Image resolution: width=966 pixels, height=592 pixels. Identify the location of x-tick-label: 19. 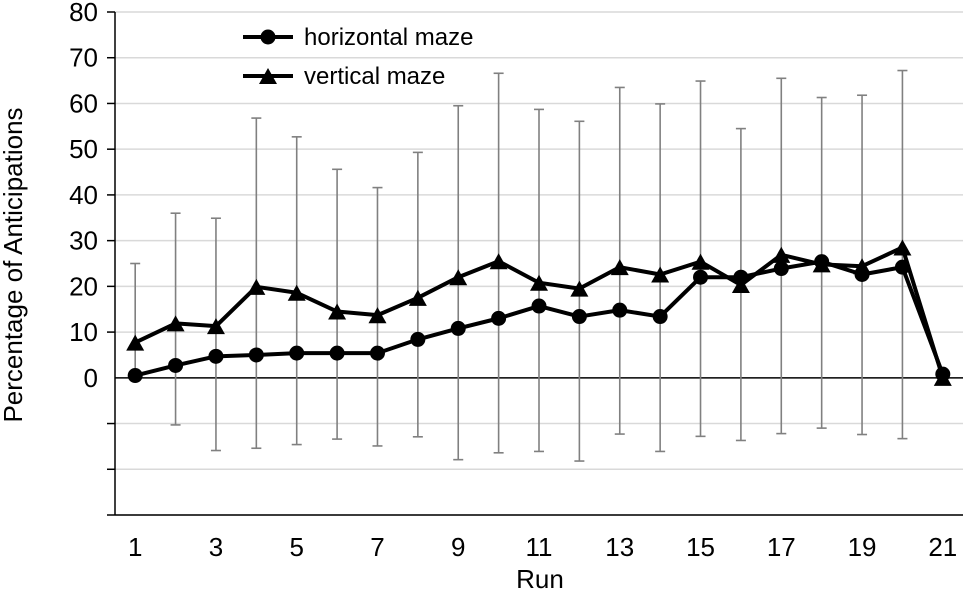
(862, 547).